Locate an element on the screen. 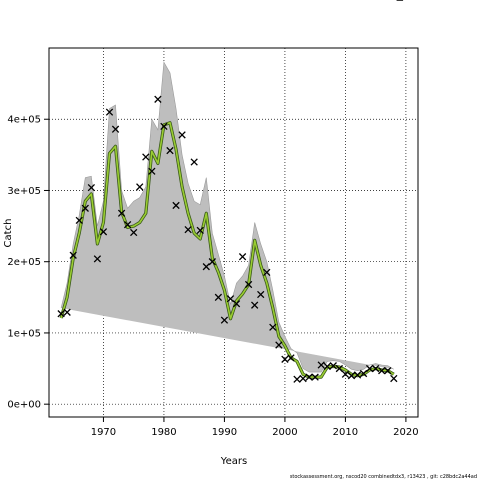  y-tick-label: 0e+00 is located at coordinates (24, 405).